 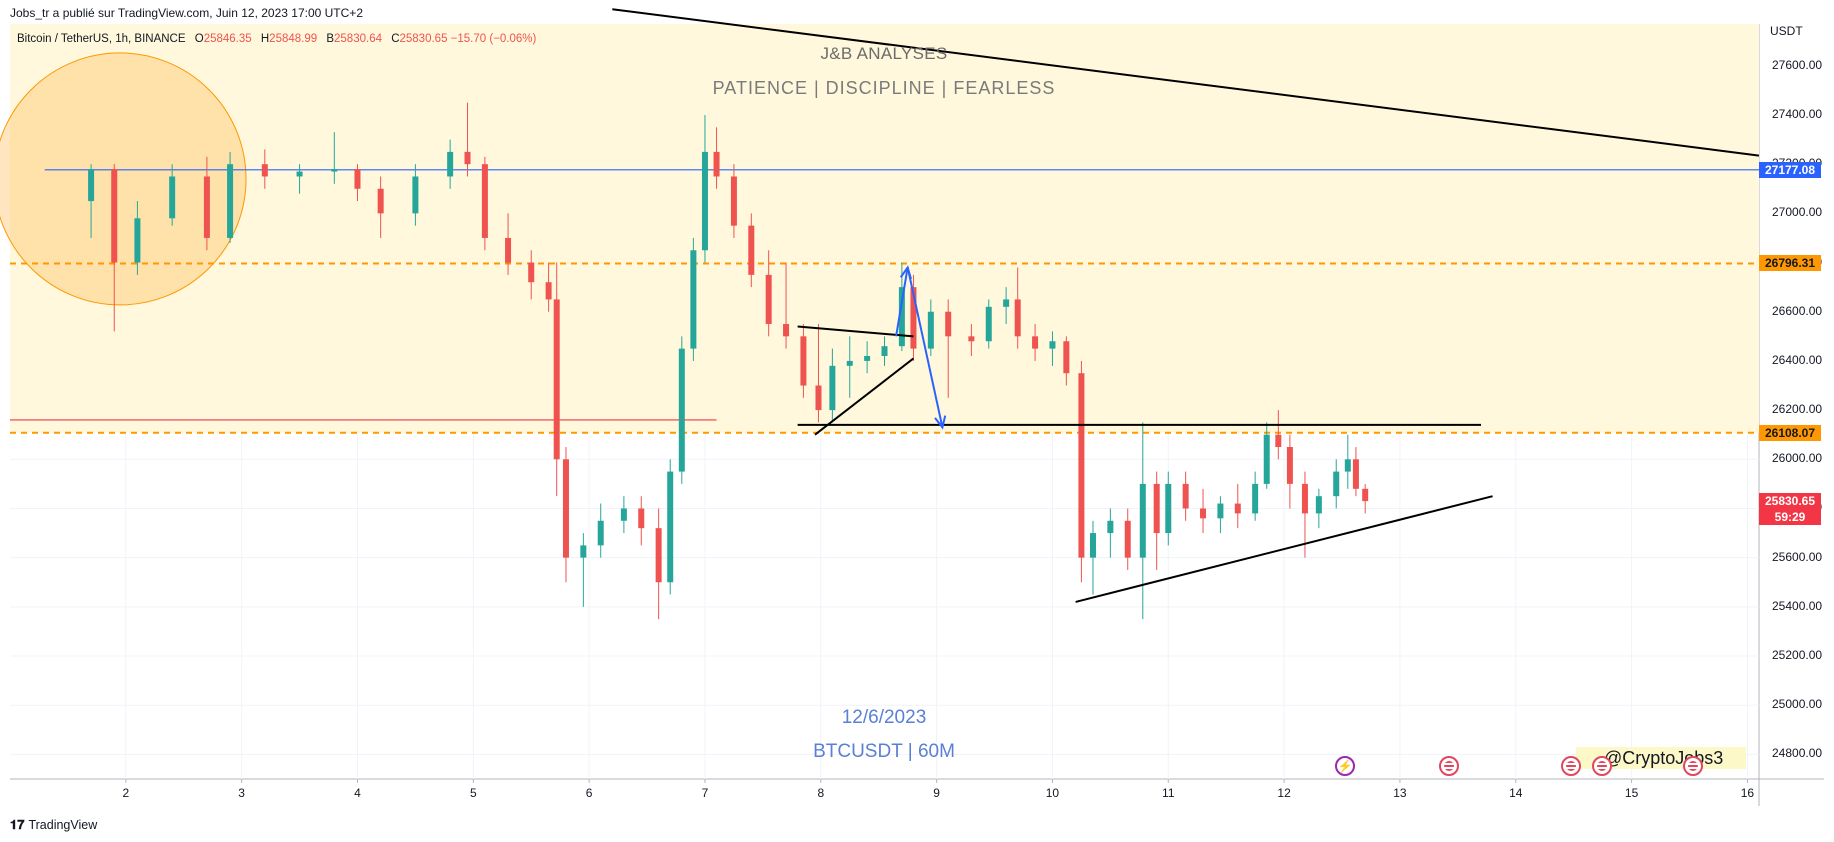 What do you see at coordinates (395, 39) in the screenshot?
I see `close-key: C` at bounding box center [395, 39].